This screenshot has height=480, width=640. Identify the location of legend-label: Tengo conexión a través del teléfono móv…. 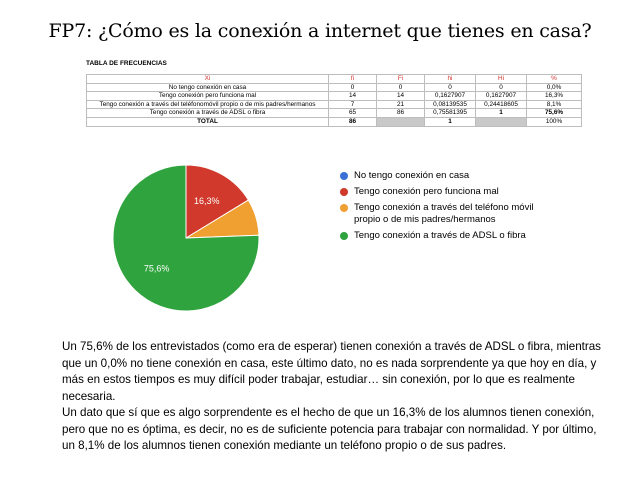
(444, 213).